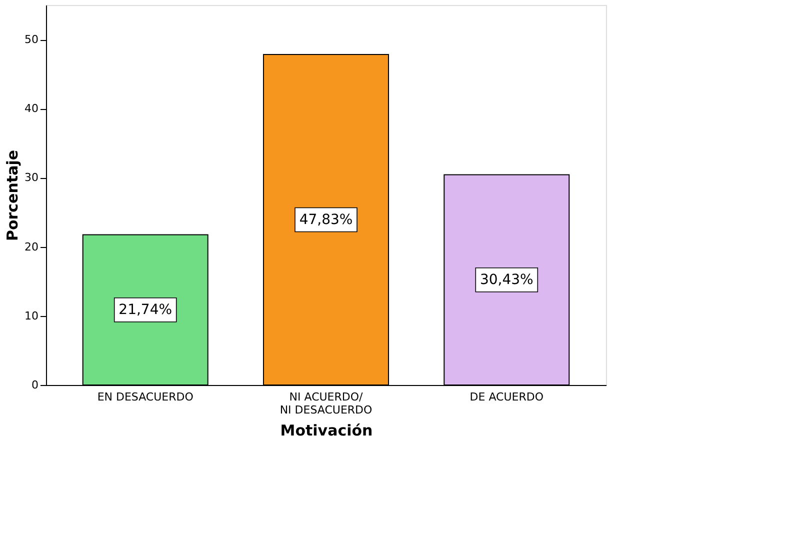  I want to click on y-tick-label: 50, so click(31, 39).